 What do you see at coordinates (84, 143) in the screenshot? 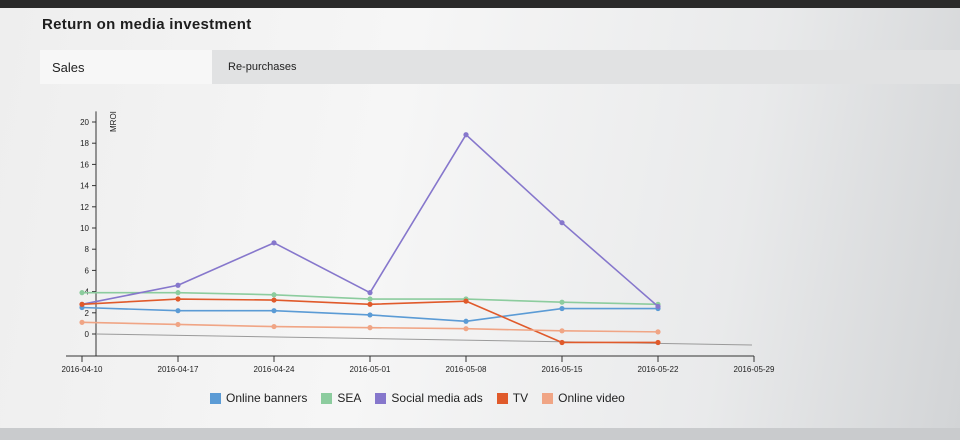
I see `y-tick-label: 18` at bounding box center [84, 143].